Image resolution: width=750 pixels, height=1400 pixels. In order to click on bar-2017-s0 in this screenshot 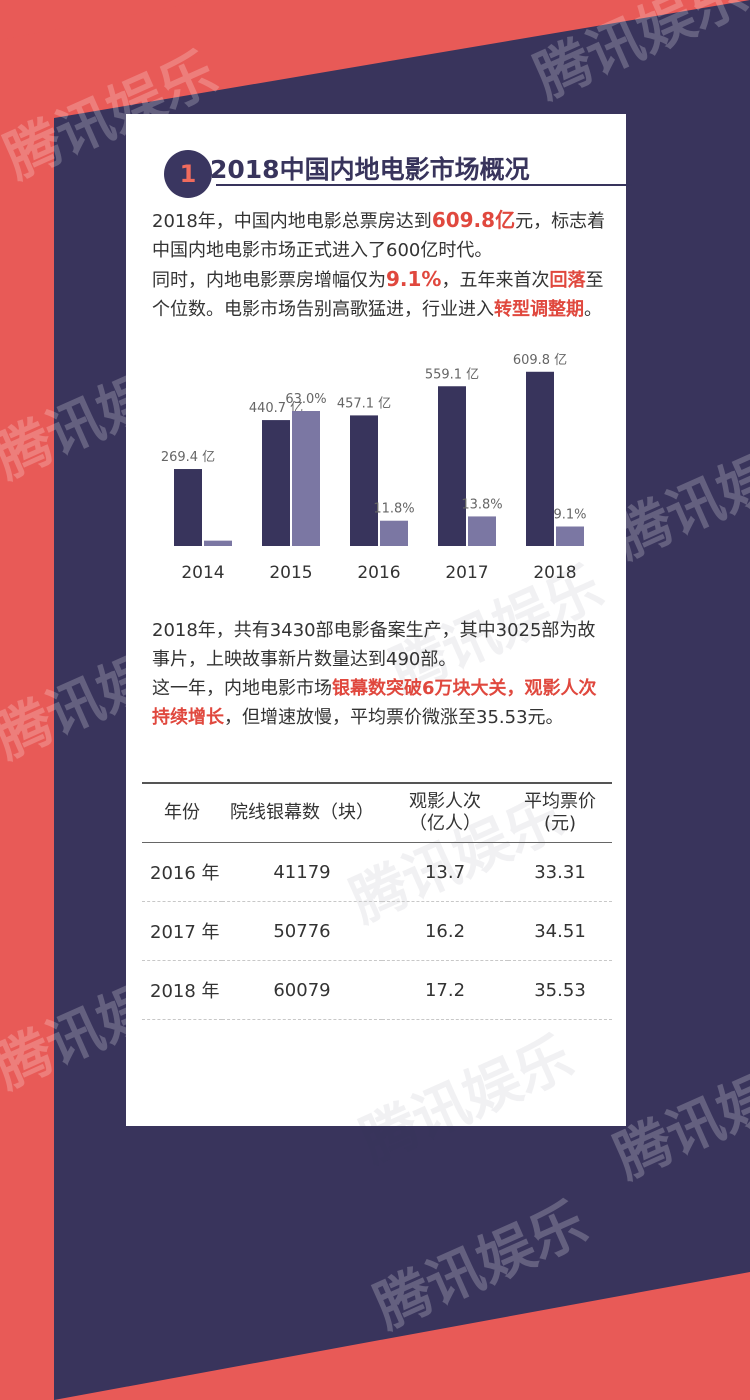, I will do `click(452, 466)`.